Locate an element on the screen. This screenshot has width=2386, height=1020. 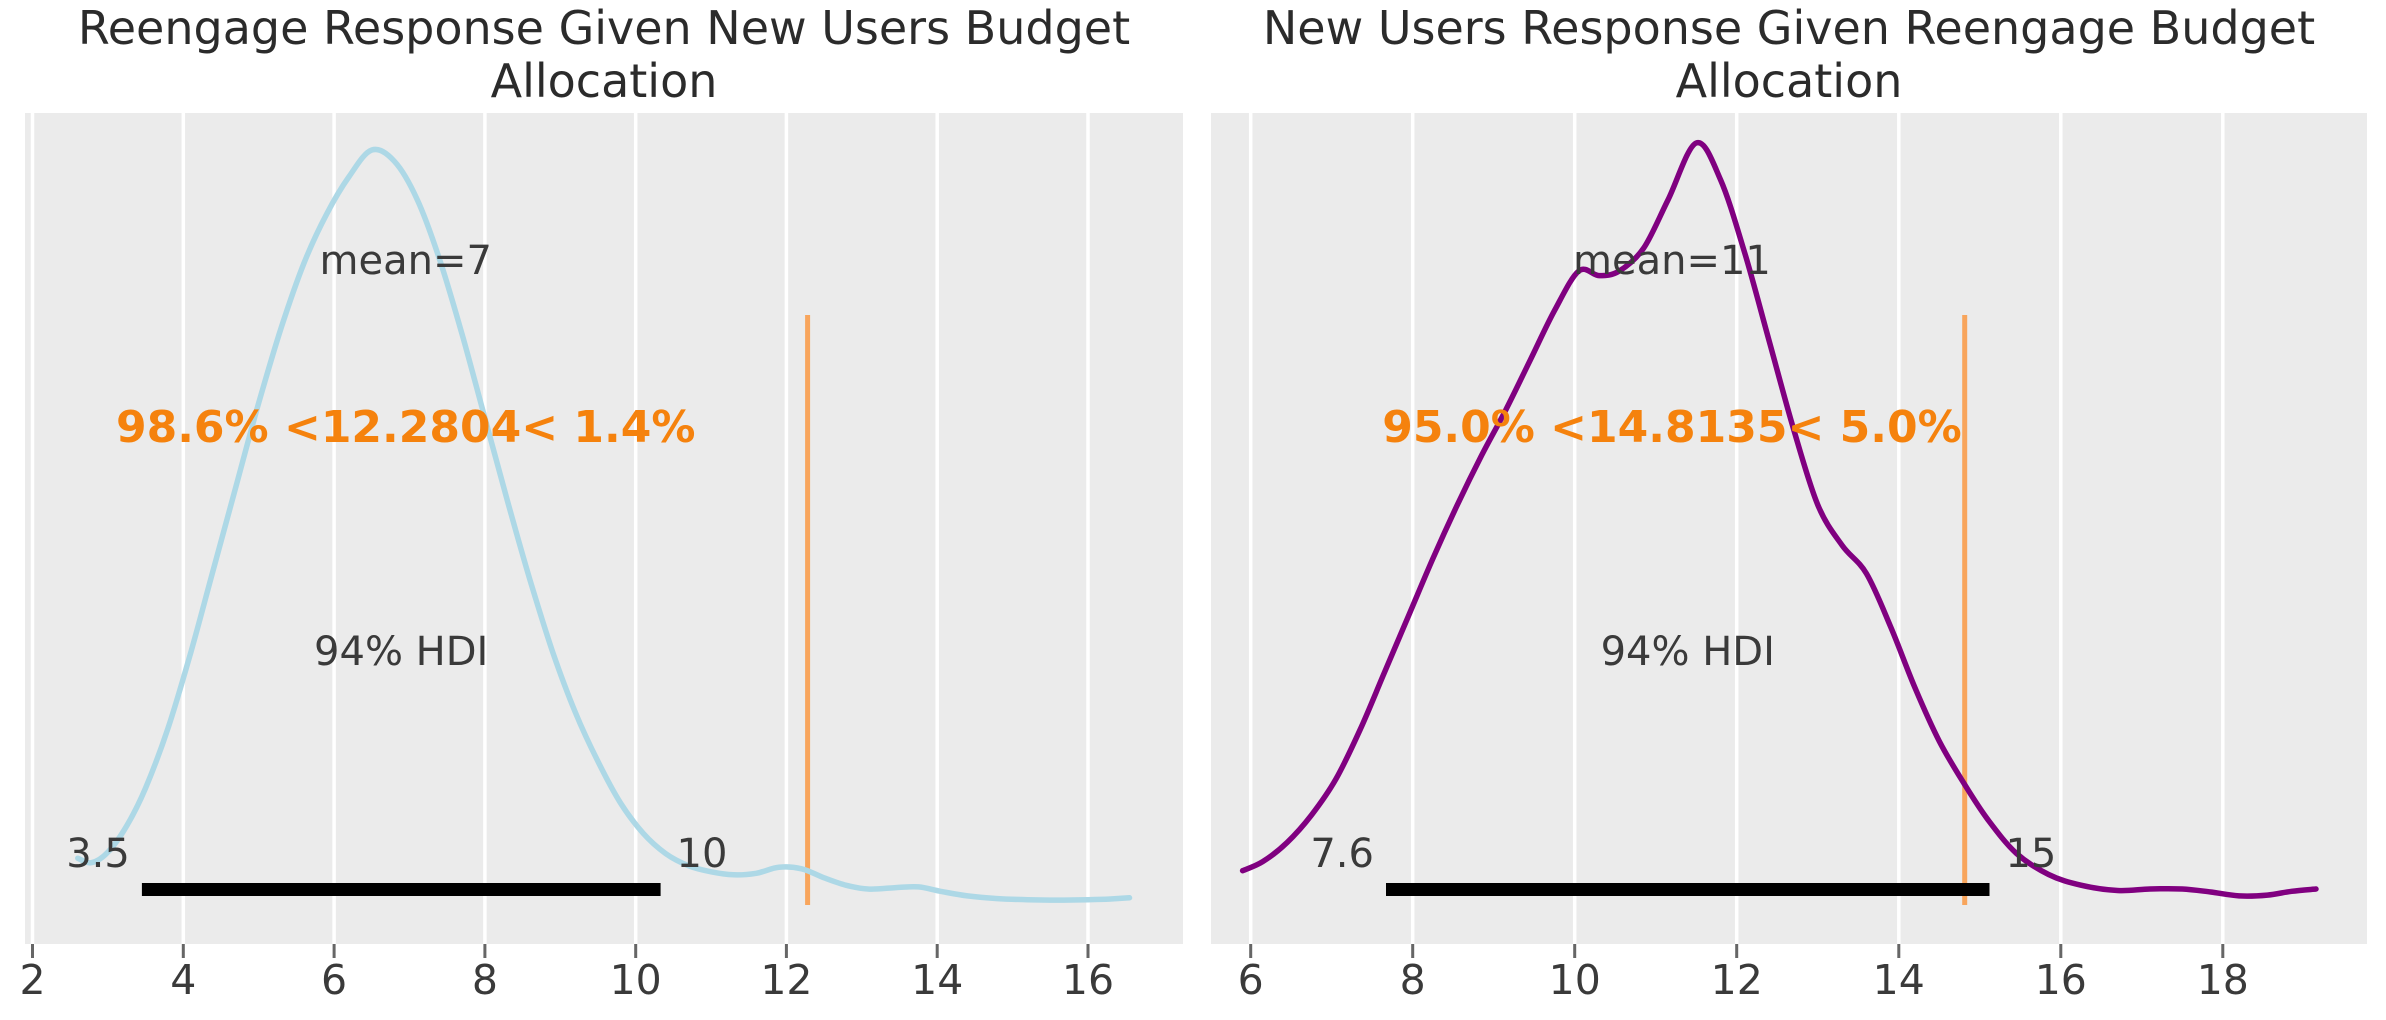
x-tick-label: 4 is located at coordinates (183, 980).